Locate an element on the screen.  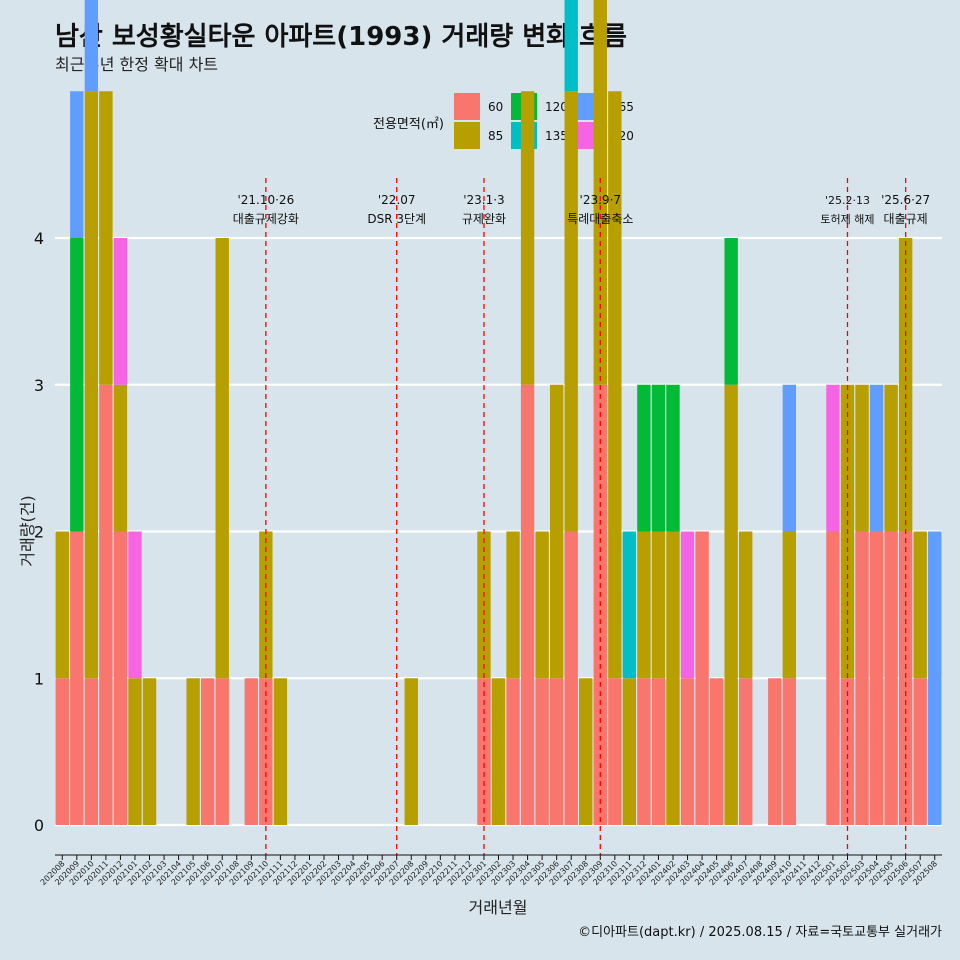
event-date-label: '25.2·13 is located at coordinates (847, 200).